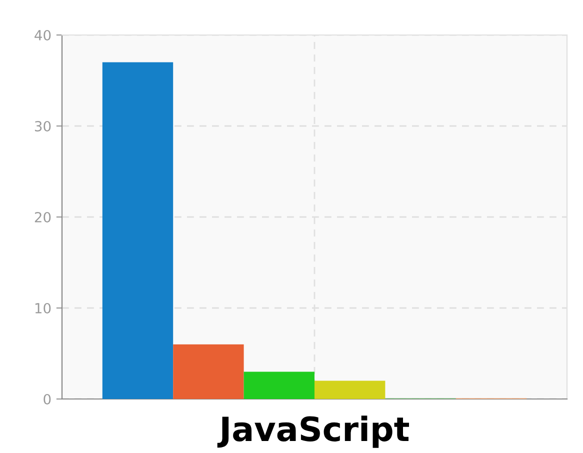 The width and height of the screenshot is (583, 453). Describe the element at coordinates (313, 432) in the screenshot. I see `x-axis-title: JavaScript` at that location.